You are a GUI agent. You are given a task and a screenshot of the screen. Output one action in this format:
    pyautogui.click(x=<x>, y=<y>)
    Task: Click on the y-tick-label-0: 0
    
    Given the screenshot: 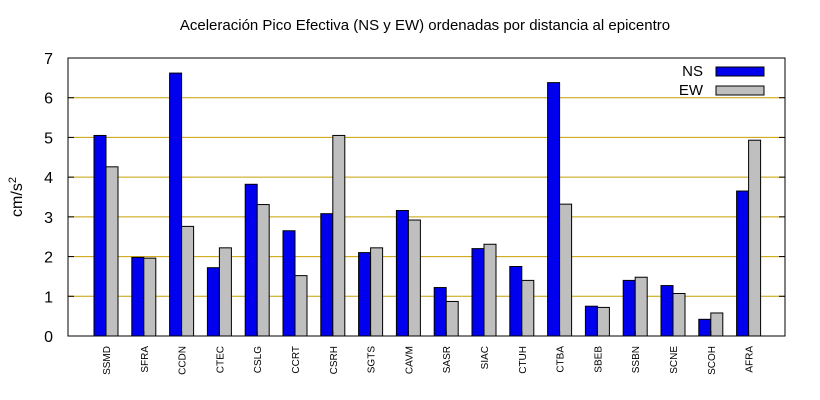 What is the action you would take?
    pyautogui.click(x=48, y=337)
    